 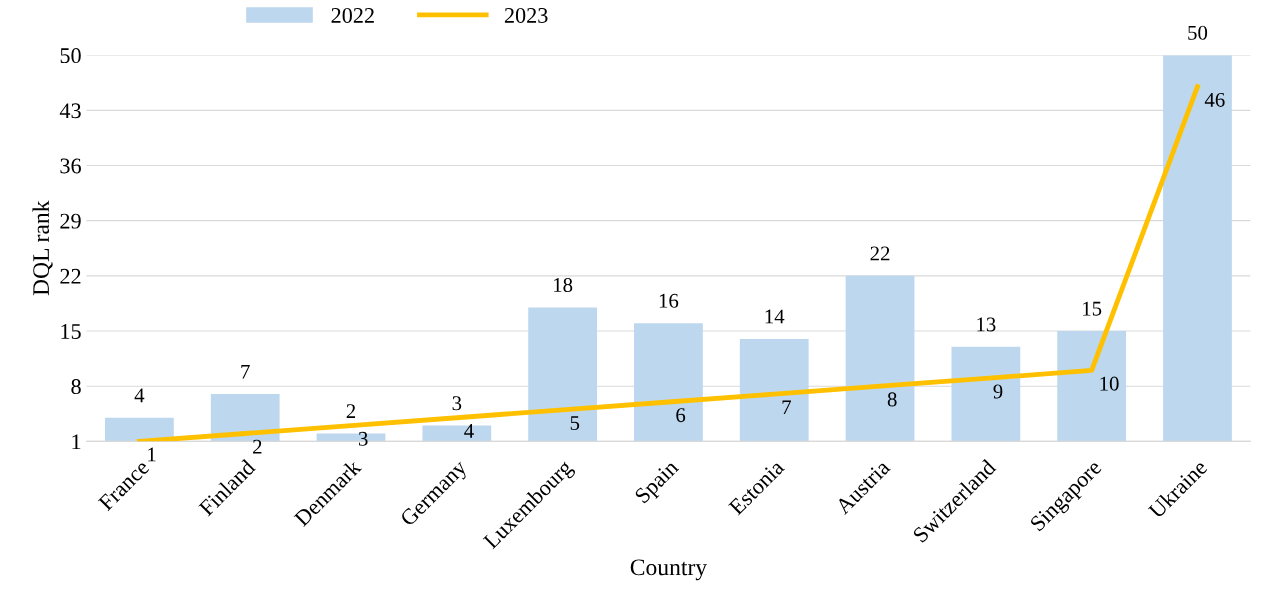 What do you see at coordinates (563, 285) in the screenshot?
I see `data-label: 18` at bounding box center [563, 285].